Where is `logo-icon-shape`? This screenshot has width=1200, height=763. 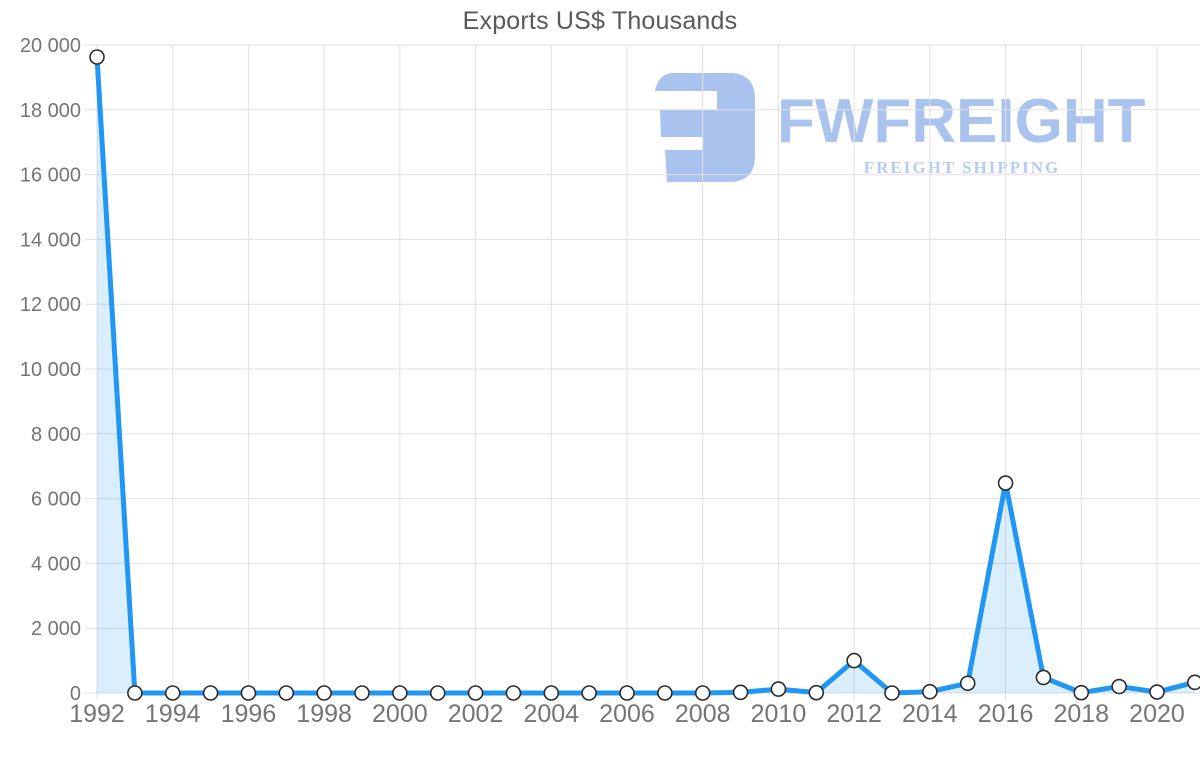
logo-icon-shape is located at coordinates (705, 127).